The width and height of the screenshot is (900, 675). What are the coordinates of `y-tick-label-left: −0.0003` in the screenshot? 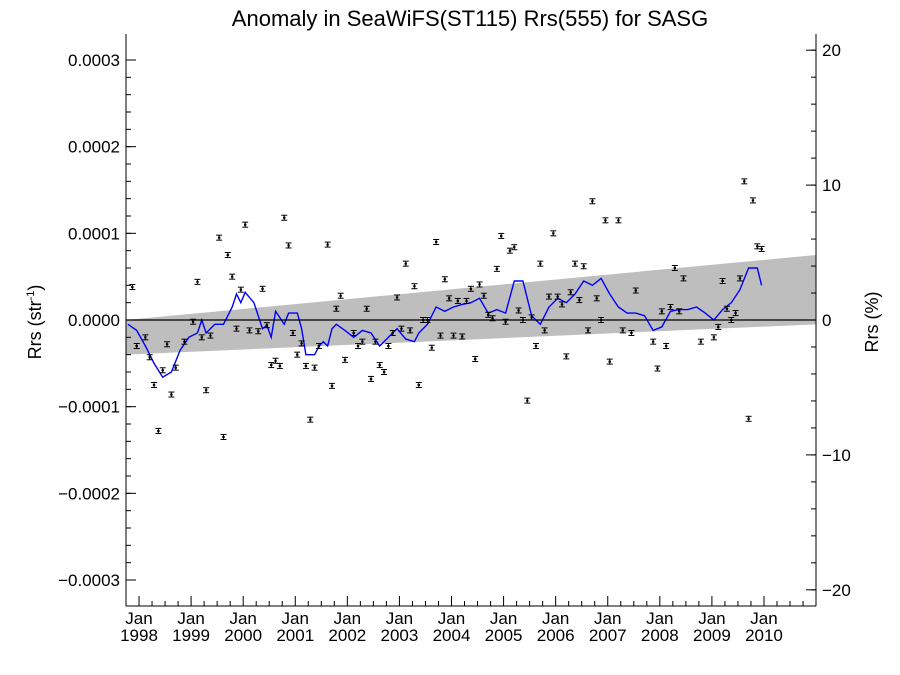 It's located at (89, 580).